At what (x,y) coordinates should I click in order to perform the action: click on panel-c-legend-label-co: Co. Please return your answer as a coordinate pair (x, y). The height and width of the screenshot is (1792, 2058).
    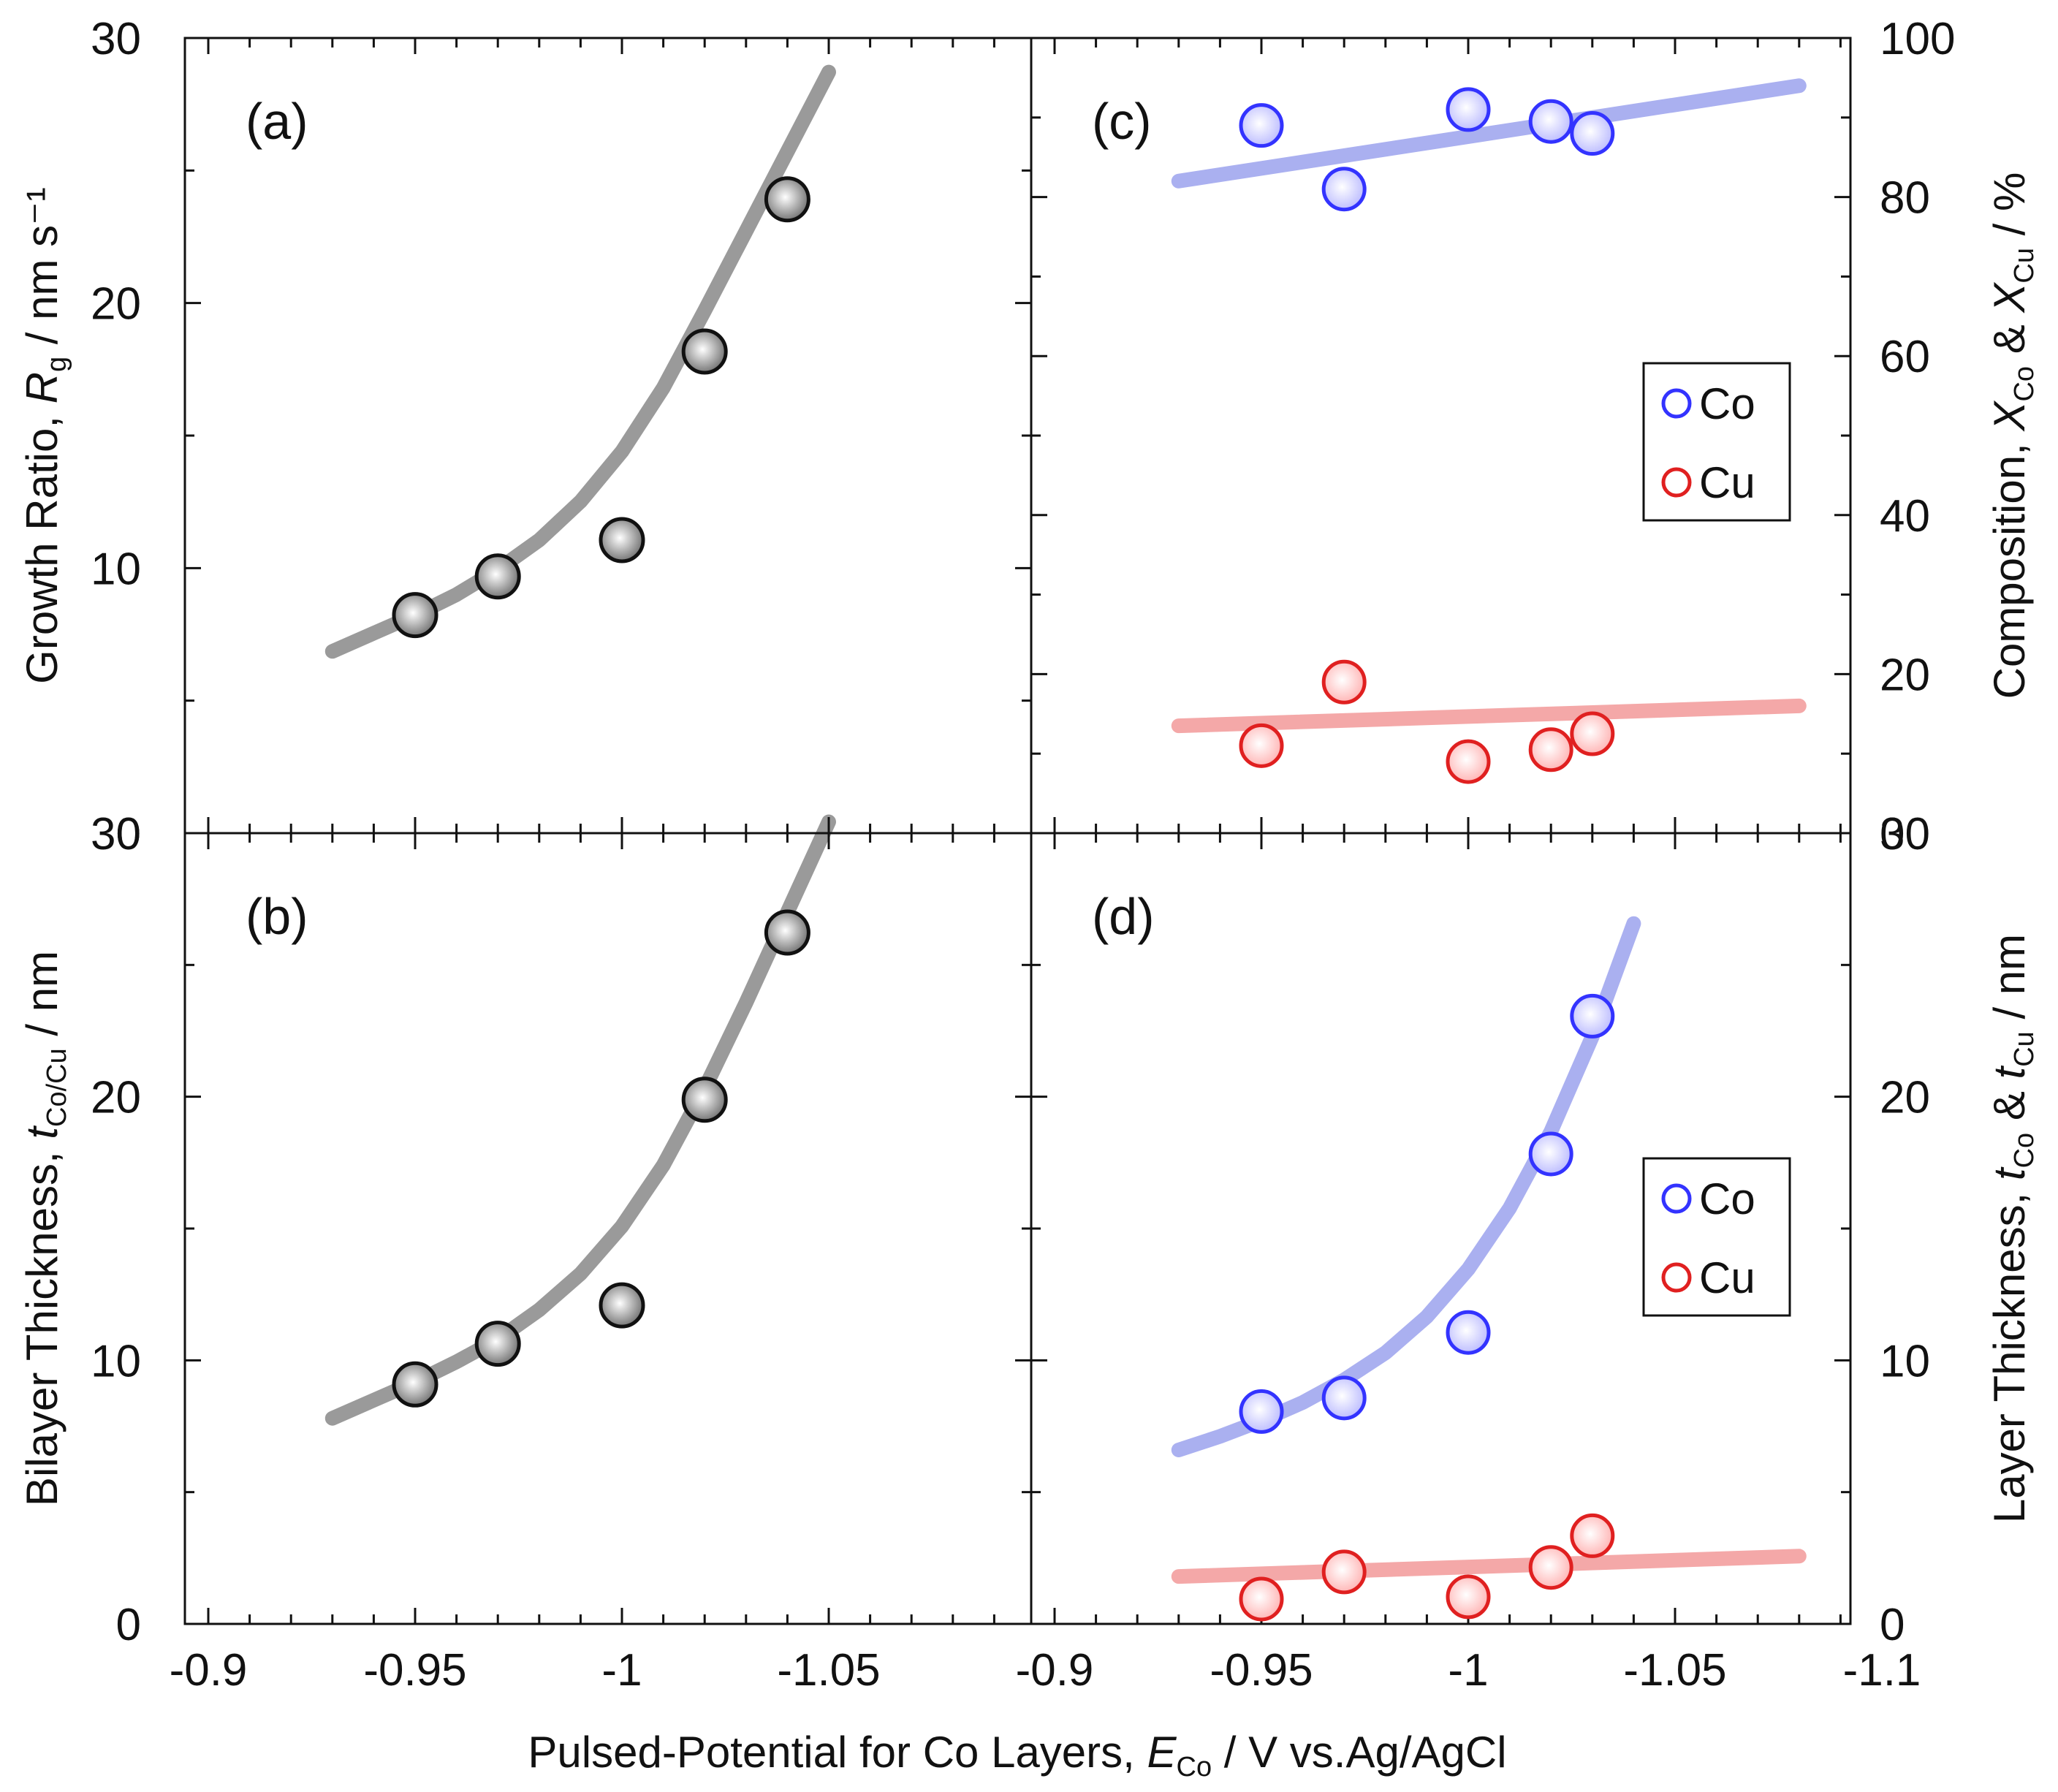
    Looking at the image, I should click on (1727, 403).